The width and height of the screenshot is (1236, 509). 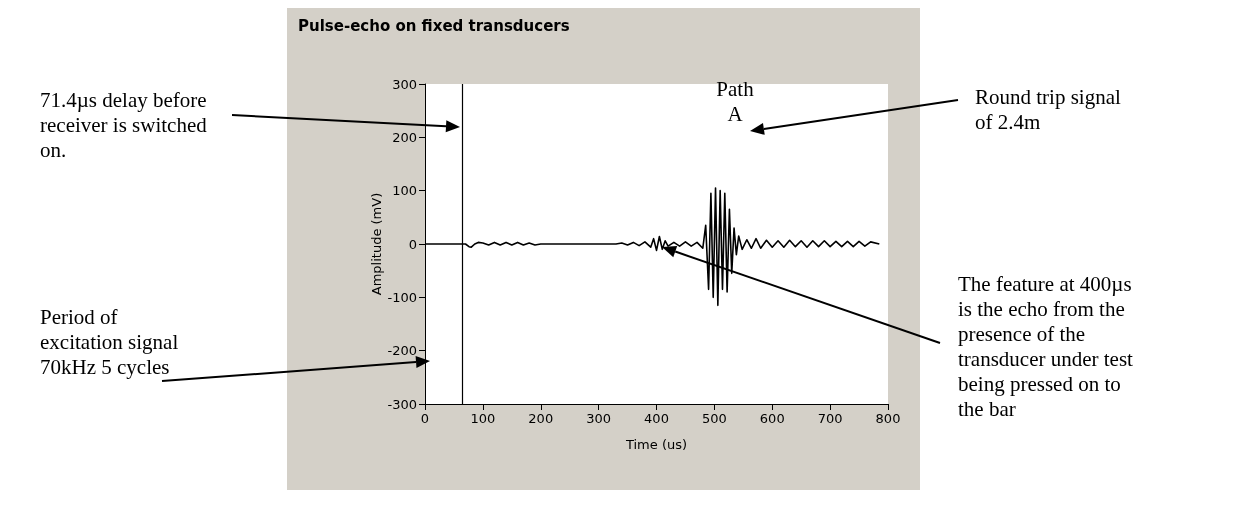 I want to click on x-tick-label: 300, so click(x=599, y=418).